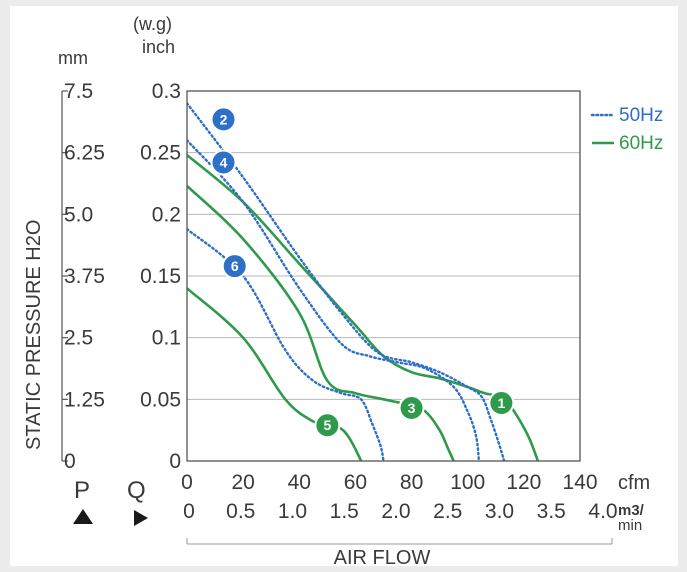 The width and height of the screenshot is (687, 572). Describe the element at coordinates (141, 518) in the screenshot. I see `q-right-triangle` at that location.